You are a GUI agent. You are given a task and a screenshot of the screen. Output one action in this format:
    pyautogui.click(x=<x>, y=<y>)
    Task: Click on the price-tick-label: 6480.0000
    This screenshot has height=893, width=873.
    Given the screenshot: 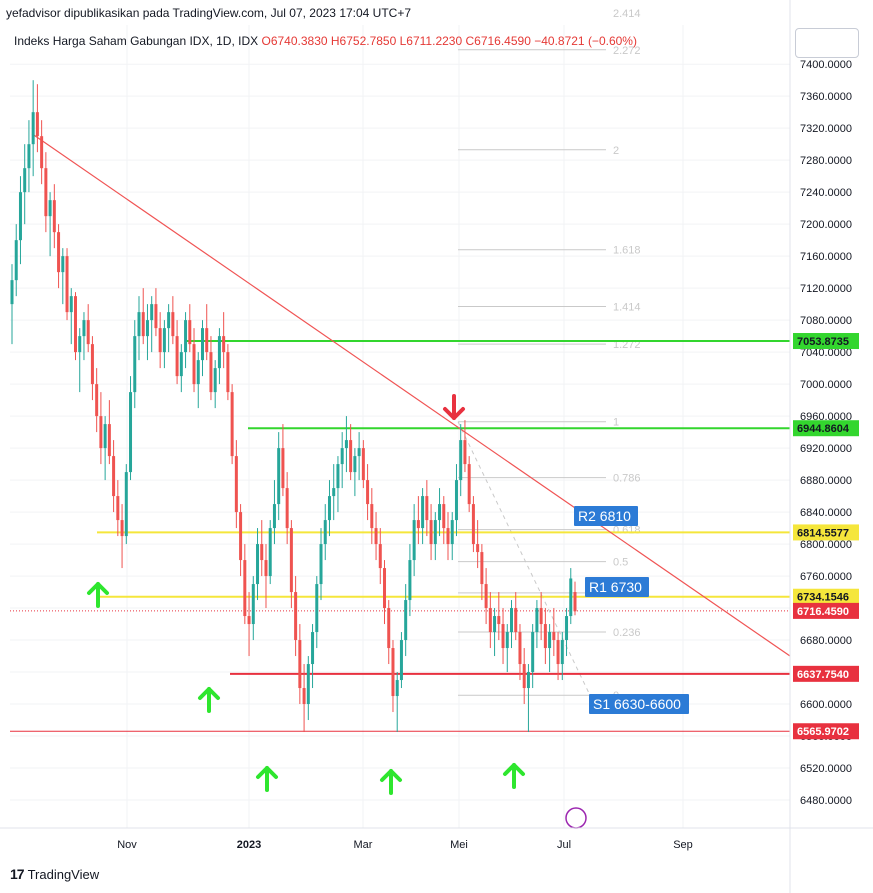 What is the action you would take?
    pyautogui.click(x=826, y=801)
    